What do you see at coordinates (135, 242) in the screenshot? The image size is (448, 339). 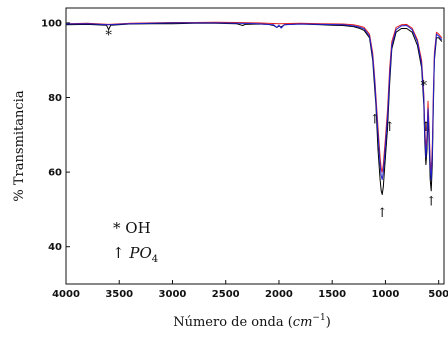 I see `legend: * OH ↑ PO4` at bounding box center [135, 242].